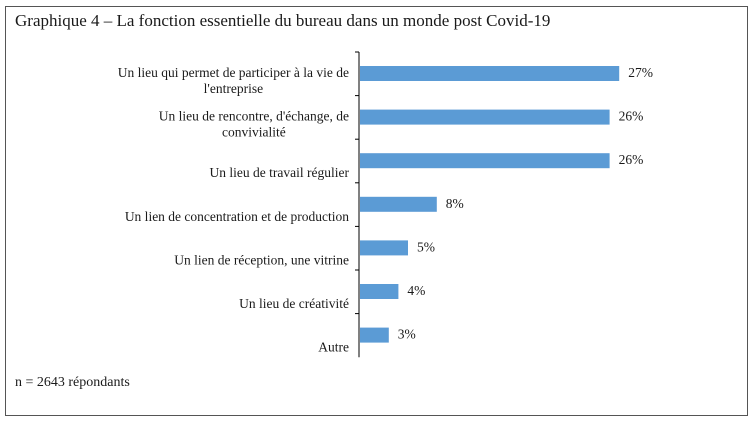 The image size is (754, 424). Describe the element at coordinates (640, 72) in the screenshot. I see `value-label-1: 27%` at that location.